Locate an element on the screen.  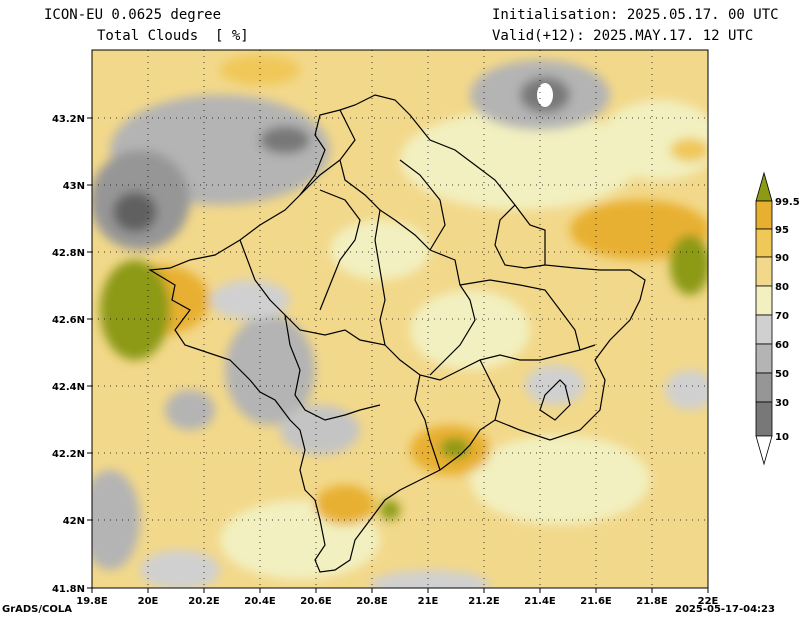
y-tick-label: 42.8N is located at coordinates (68, 253).